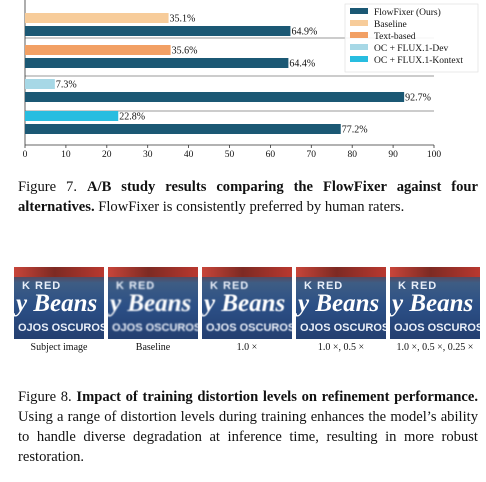  What do you see at coordinates (352, 155) in the screenshot?
I see `x-tick-label: 80` at bounding box center [352, 155].